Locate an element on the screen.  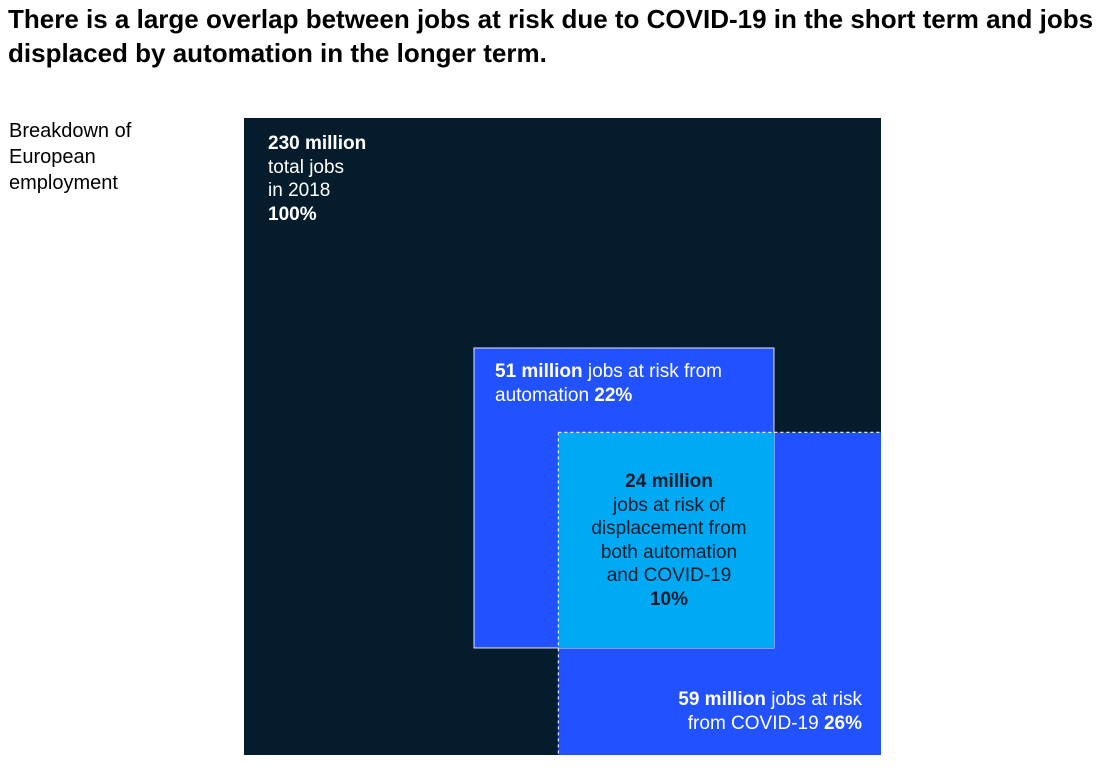
automation-risk-desc-b: automation is located at coordinates (542, 395).